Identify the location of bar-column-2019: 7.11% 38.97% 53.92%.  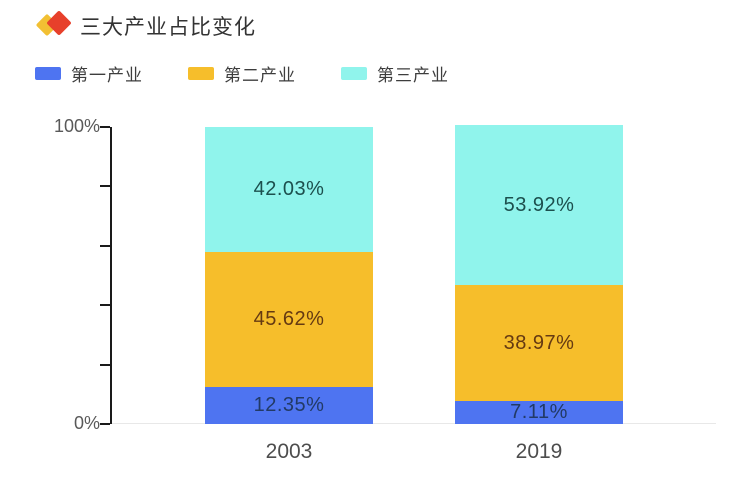
(539, 274).